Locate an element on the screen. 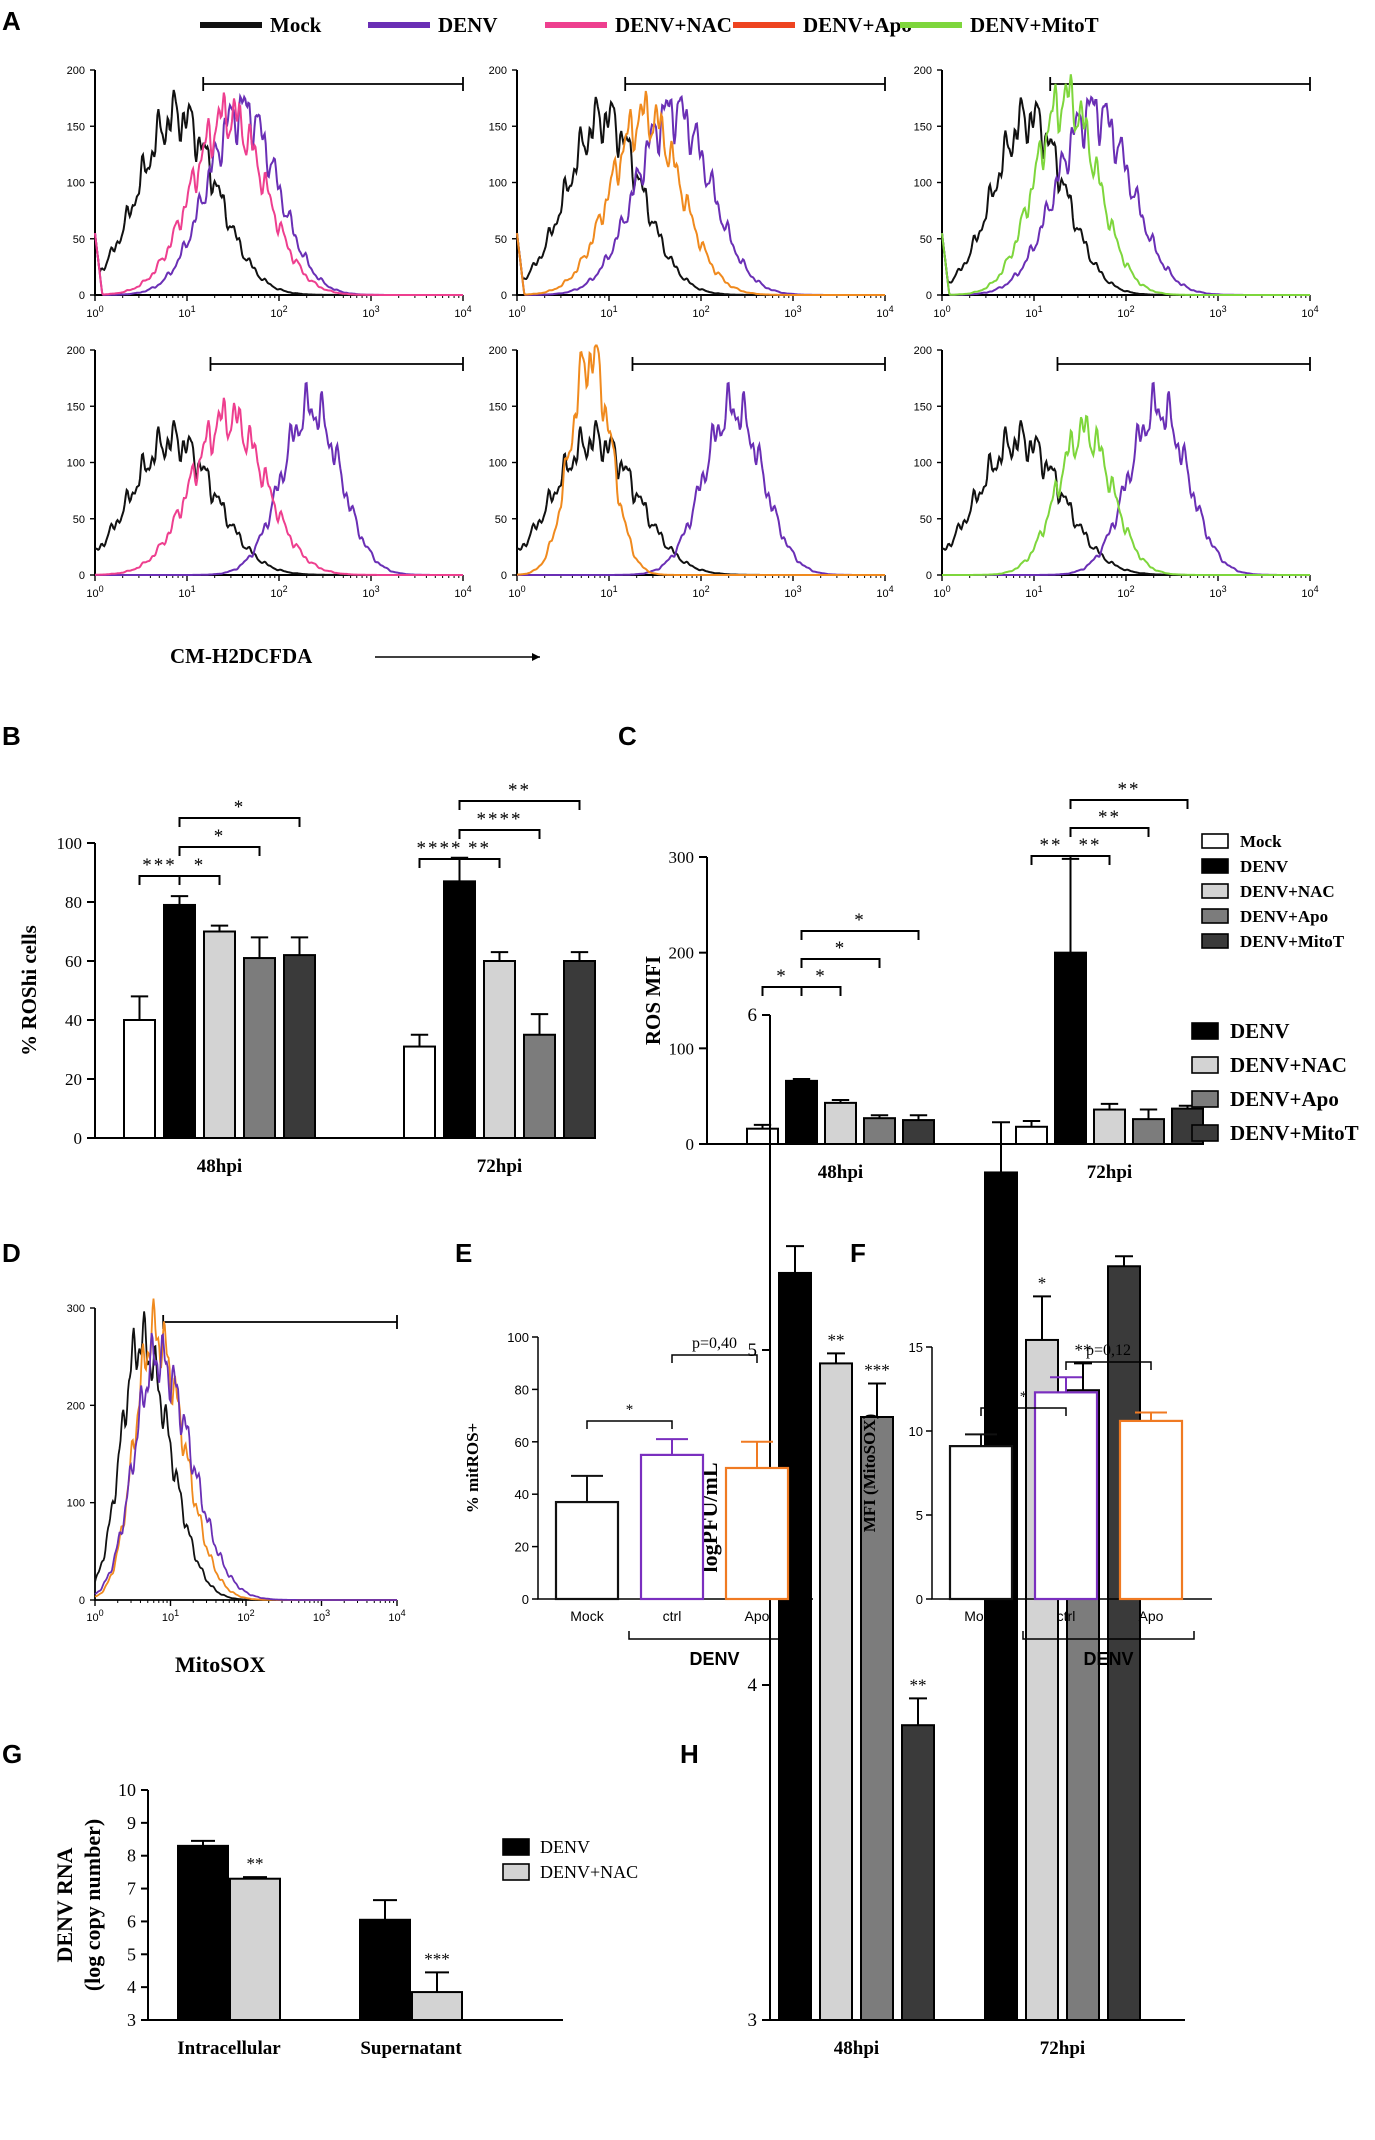  category-label: Apo is located at coordinates (1151, 1616).